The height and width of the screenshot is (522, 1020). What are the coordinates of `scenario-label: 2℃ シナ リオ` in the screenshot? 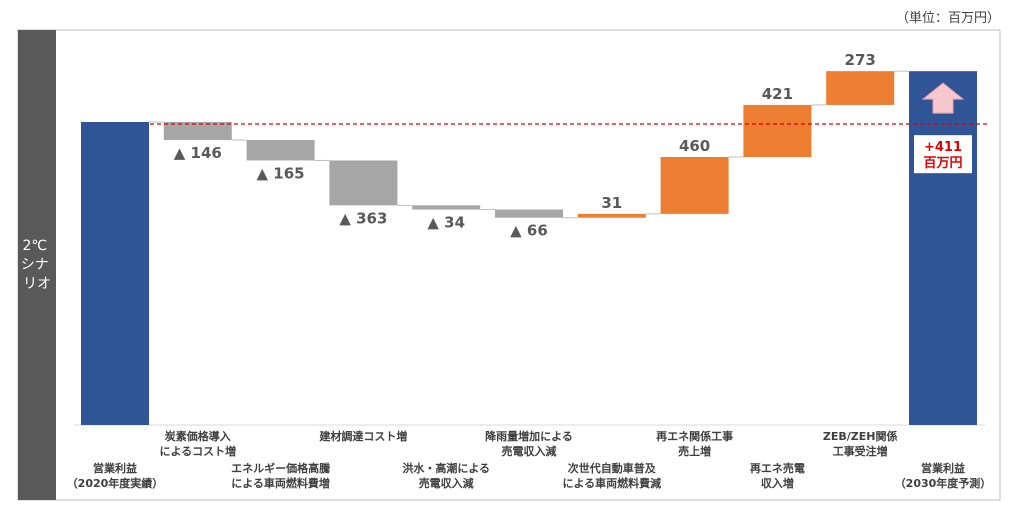 It's located at (37, 265).